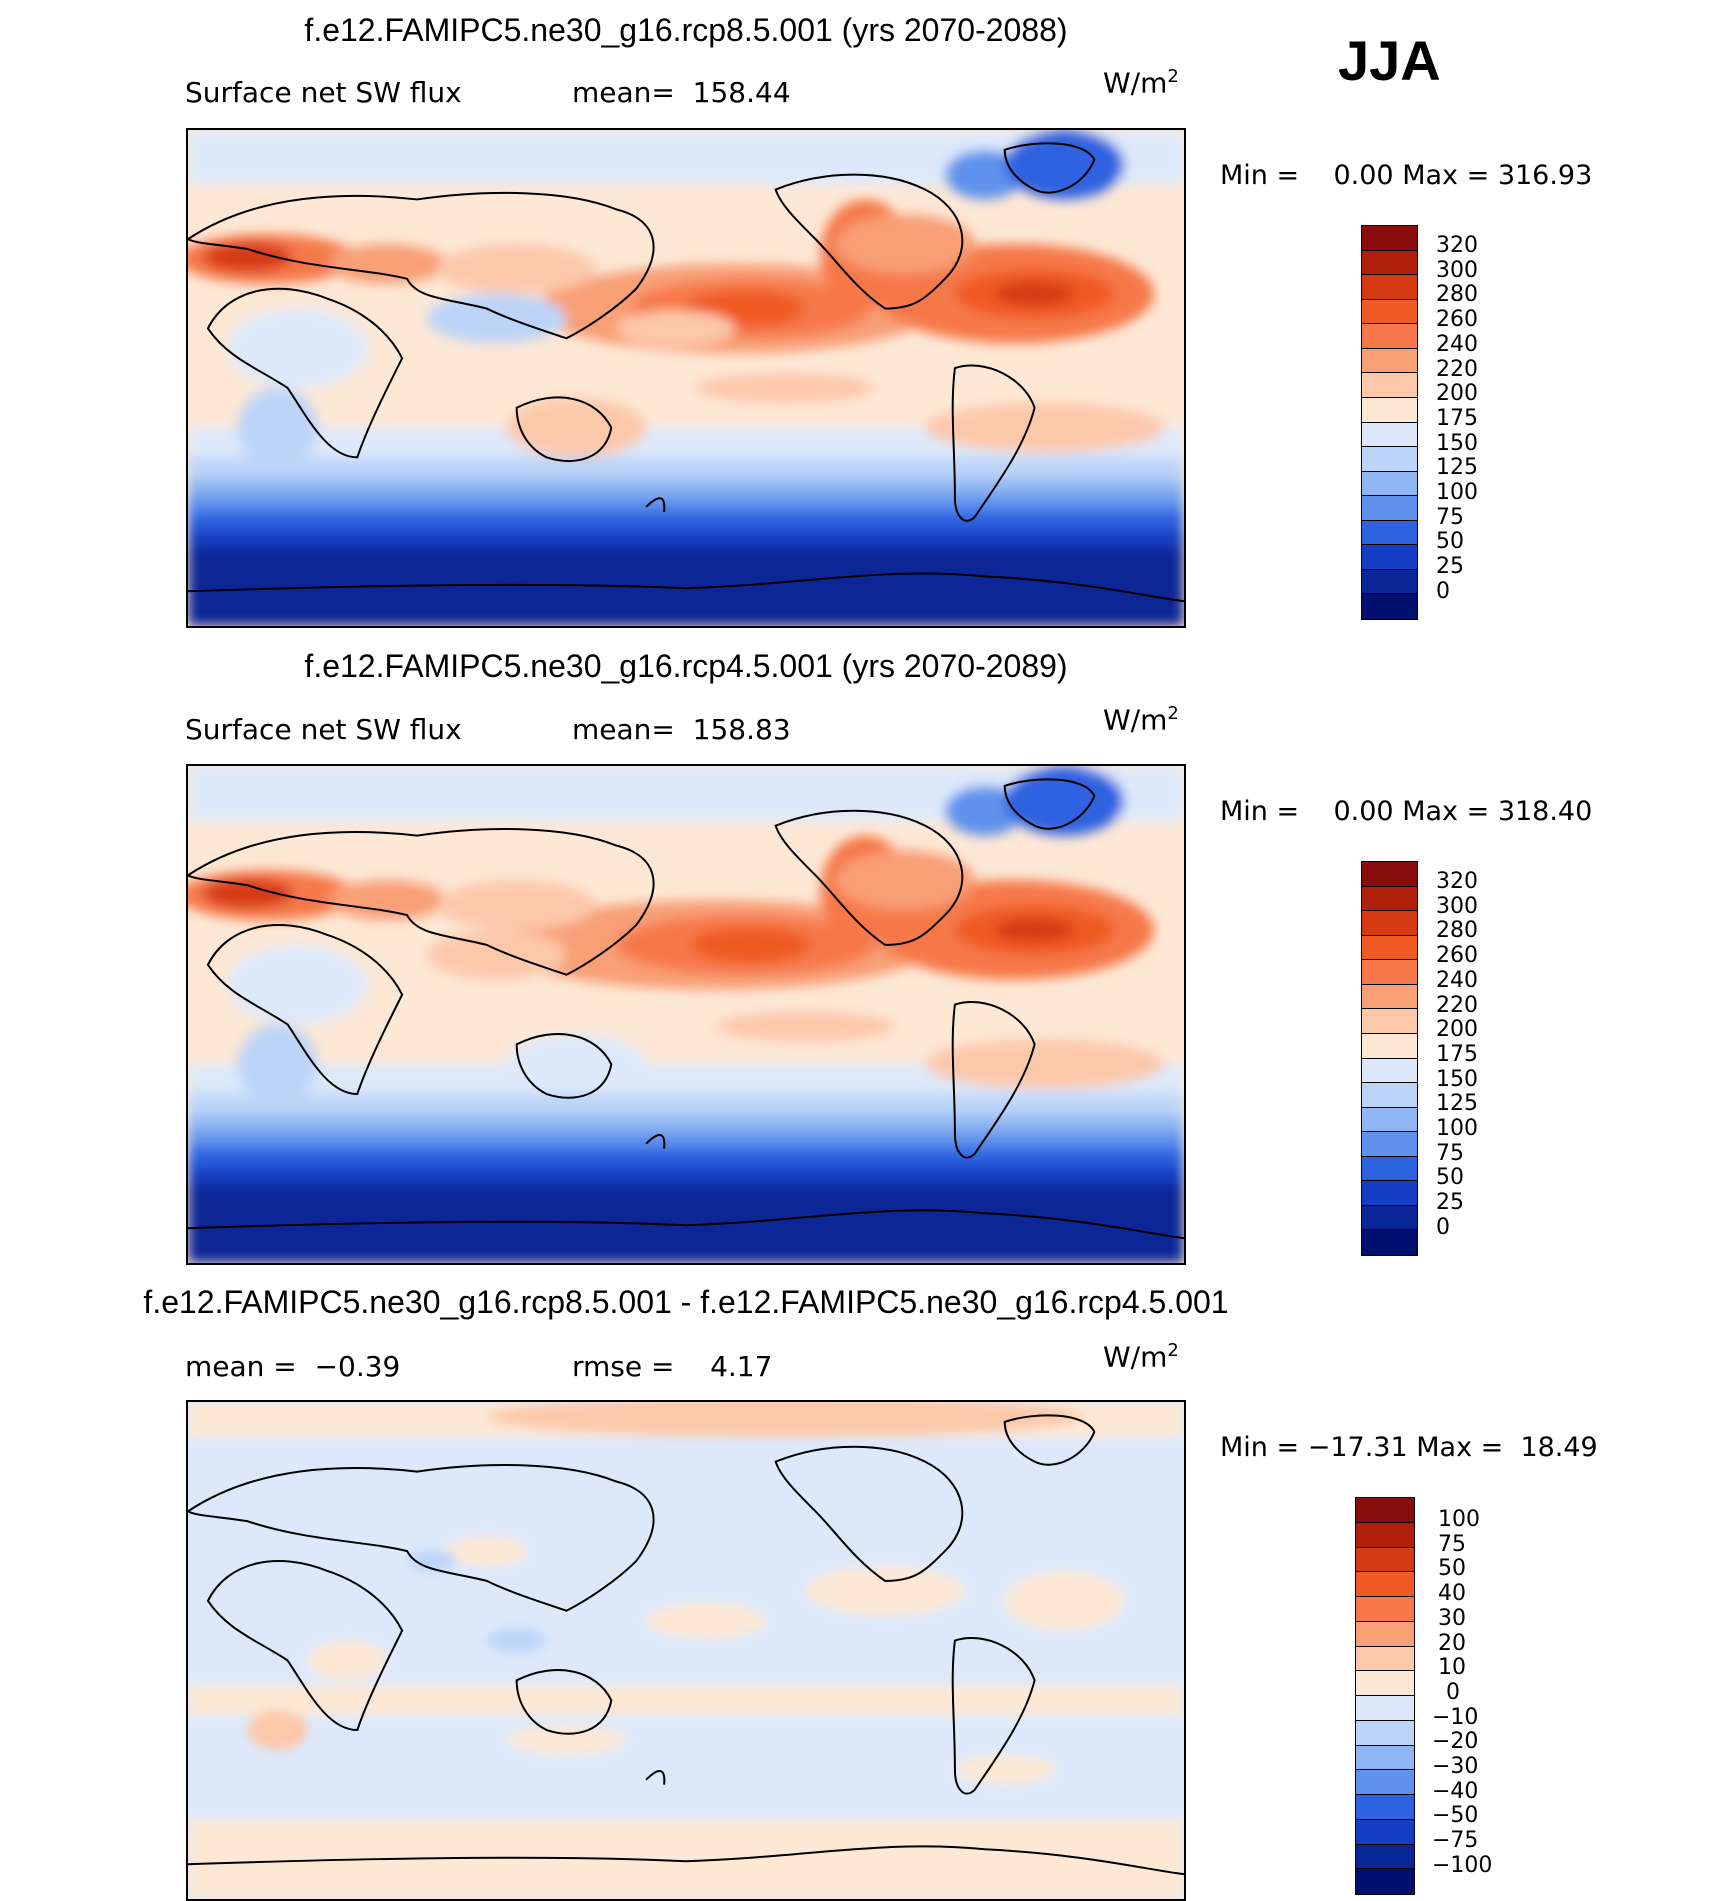  Describe the element at coordinates (681, 729) in the screenshot. I see `mean-label: mean= 158.83` at that location.